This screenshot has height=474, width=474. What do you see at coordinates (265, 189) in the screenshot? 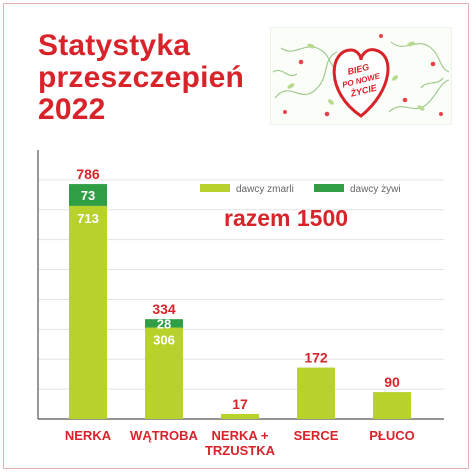
I see `legend-label-deceased: dawcy zmarli` at bounding box center [265, 189].